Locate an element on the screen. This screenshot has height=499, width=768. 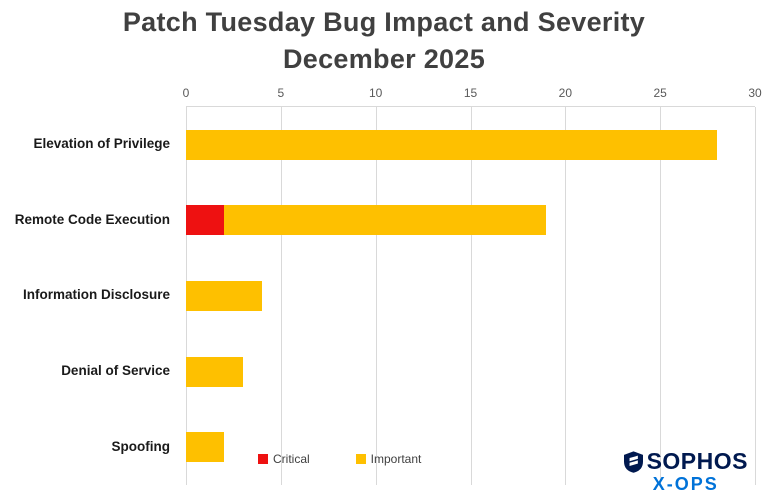
bar-remote-code-execution is located at coordinates (470, 220).